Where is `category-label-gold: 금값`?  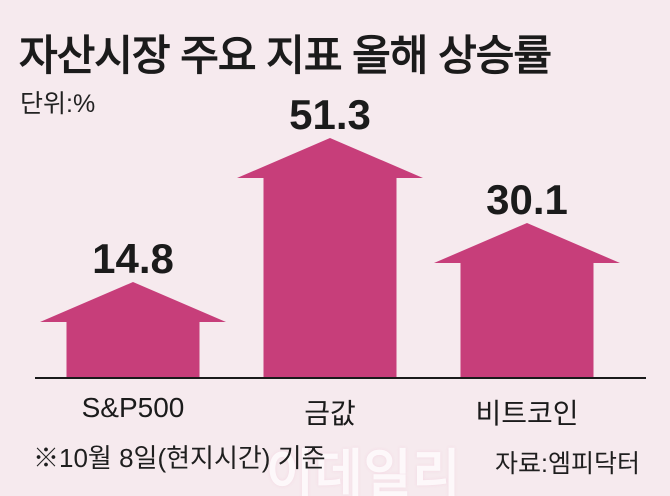
category-label-gold: 금값 is located at coordinates (330, 413).